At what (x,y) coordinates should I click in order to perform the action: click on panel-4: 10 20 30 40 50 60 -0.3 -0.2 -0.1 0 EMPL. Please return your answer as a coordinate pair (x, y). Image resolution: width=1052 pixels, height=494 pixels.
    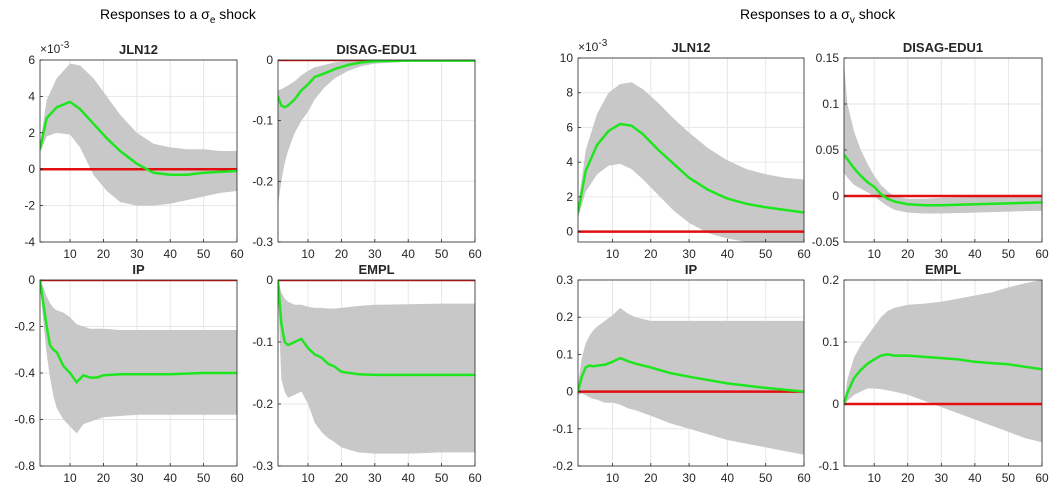
    Looking at the image, I should click on (367, 373).